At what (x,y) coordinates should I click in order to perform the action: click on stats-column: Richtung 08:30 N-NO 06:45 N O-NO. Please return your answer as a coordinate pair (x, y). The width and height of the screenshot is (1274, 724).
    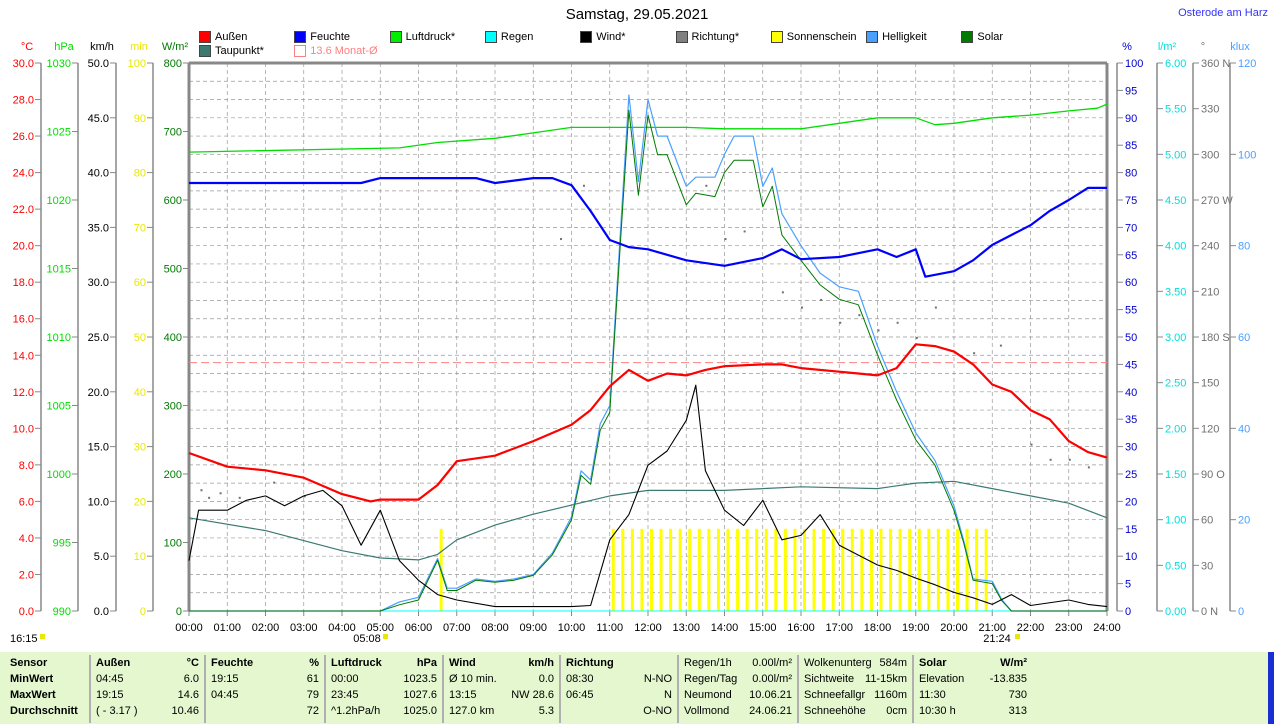
    Looking at the image, I should click on (618, 689).